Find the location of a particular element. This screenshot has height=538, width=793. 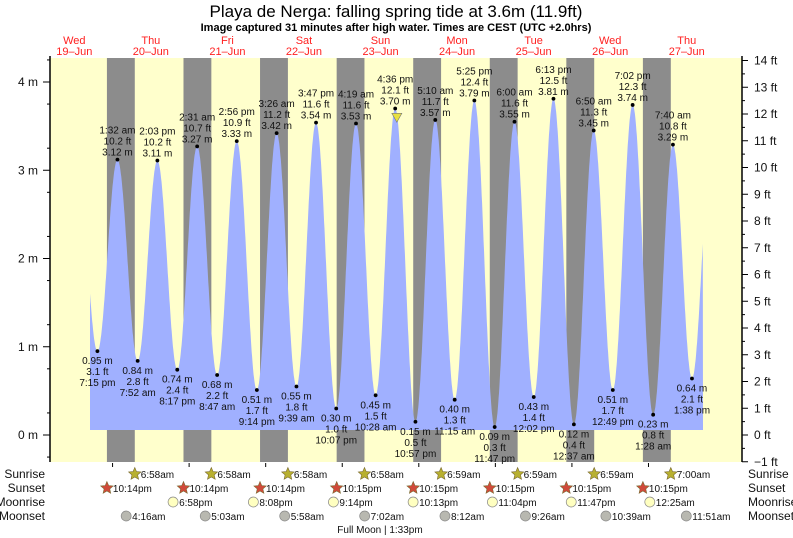

tide-label-line3: 3.53 m is located at coordinates (356, 116).